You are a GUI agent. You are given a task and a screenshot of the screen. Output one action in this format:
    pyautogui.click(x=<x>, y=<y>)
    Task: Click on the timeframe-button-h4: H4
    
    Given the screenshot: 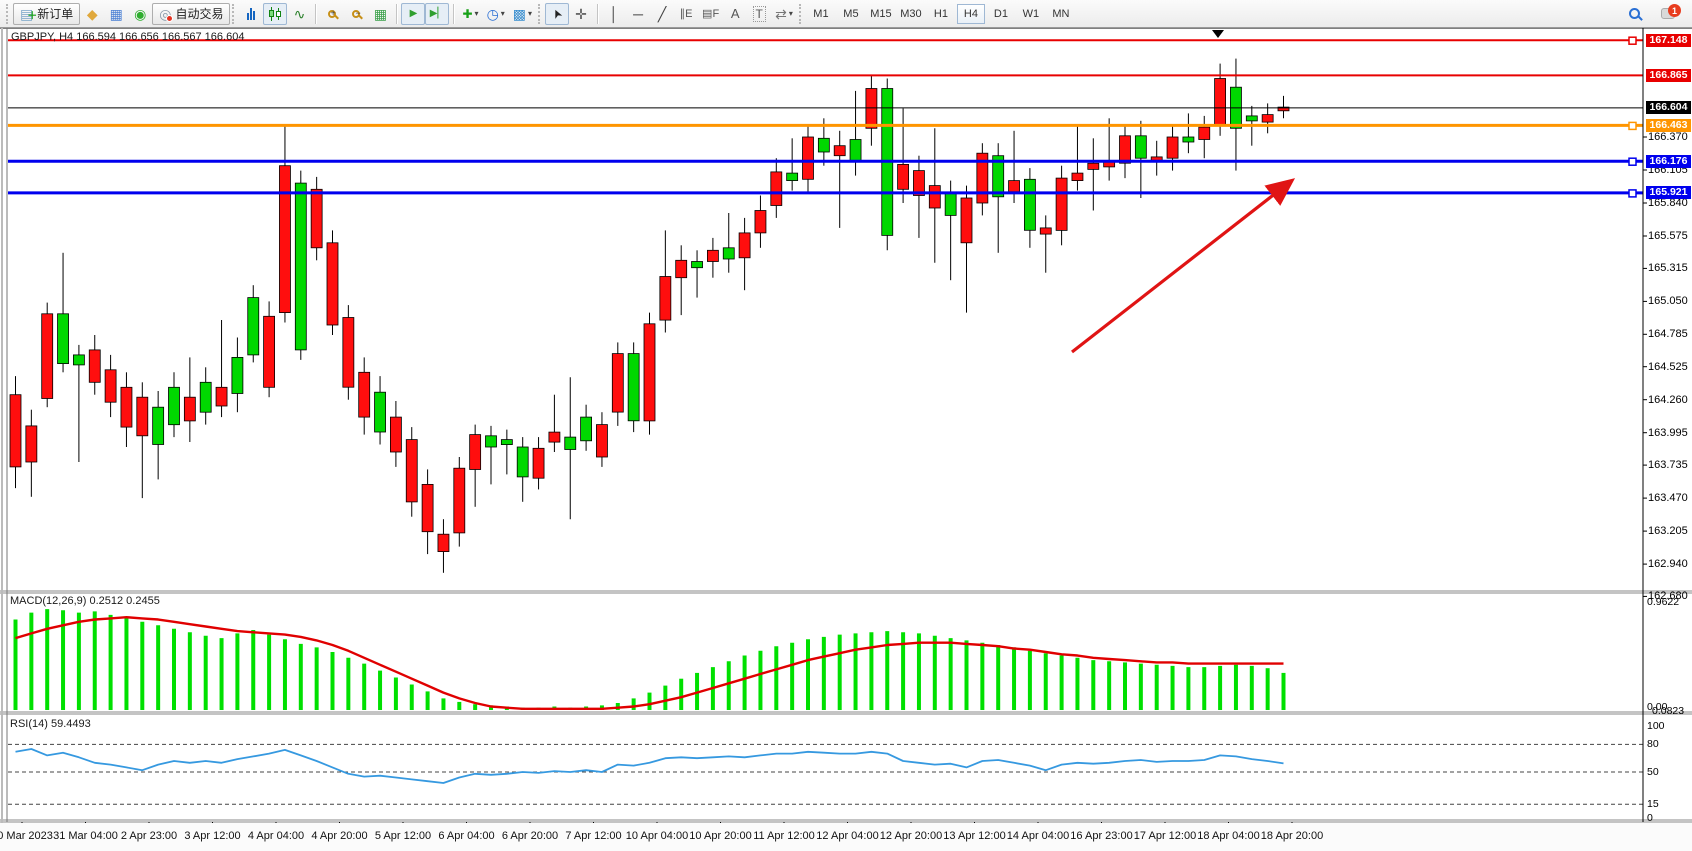 What is the action you would take?
    pyautogui.click(x=970, y=13)
    